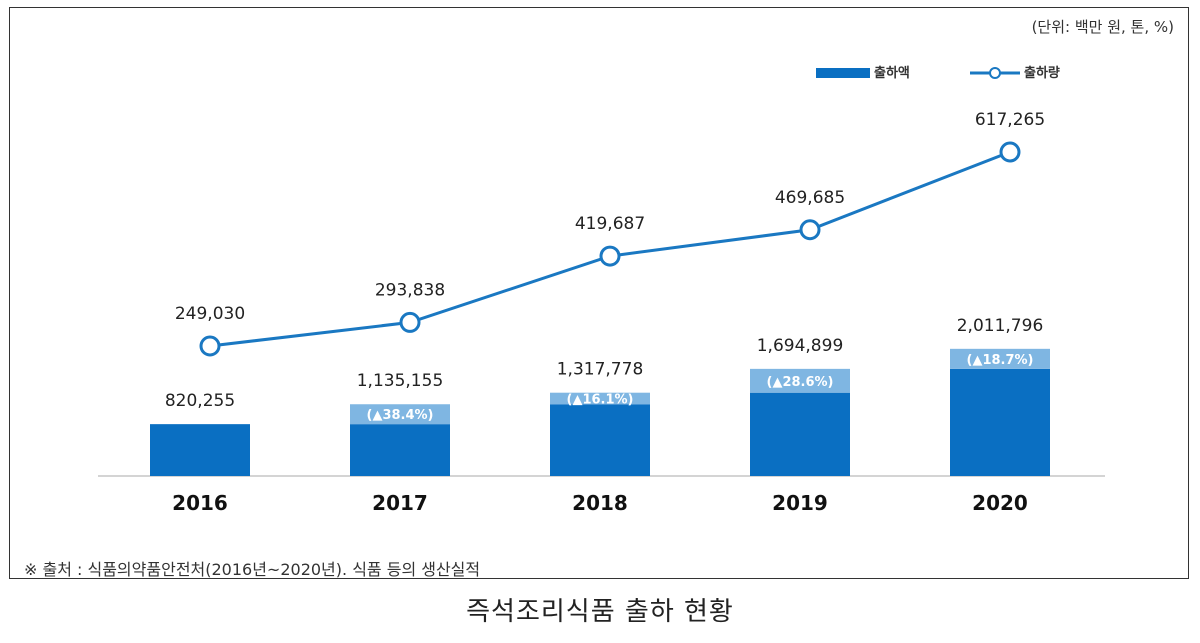 The image size is (1200, 643). Describe the element at coordinates (800, 346) in the screenshot. I see `bar-value-label-2019: 1,694,899` at that location.